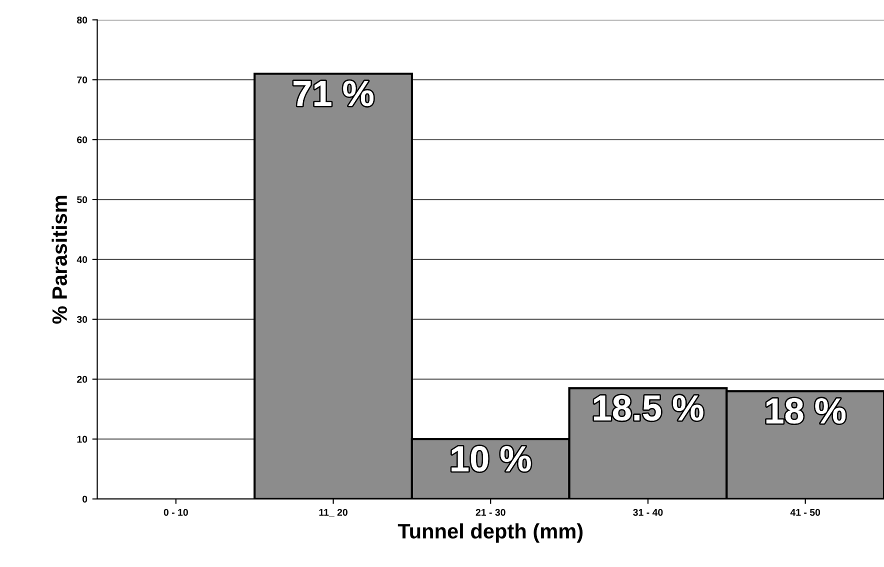 The image size is (884, 567). I want to click on y-tick-label: 60, so click(82, 140).